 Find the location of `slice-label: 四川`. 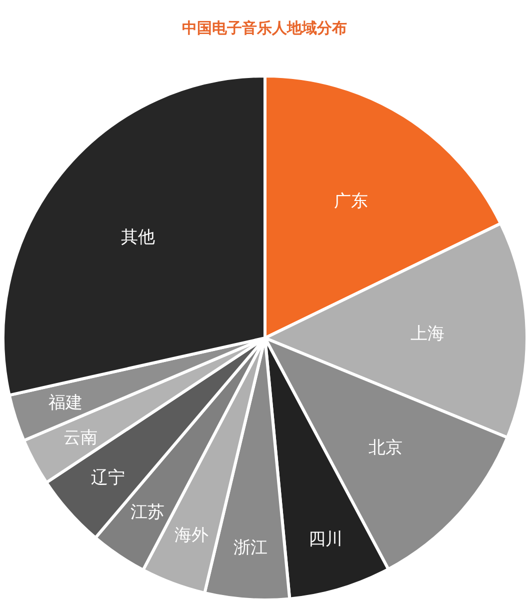

slice-label: 四川 is located at coordinates (325, 540).